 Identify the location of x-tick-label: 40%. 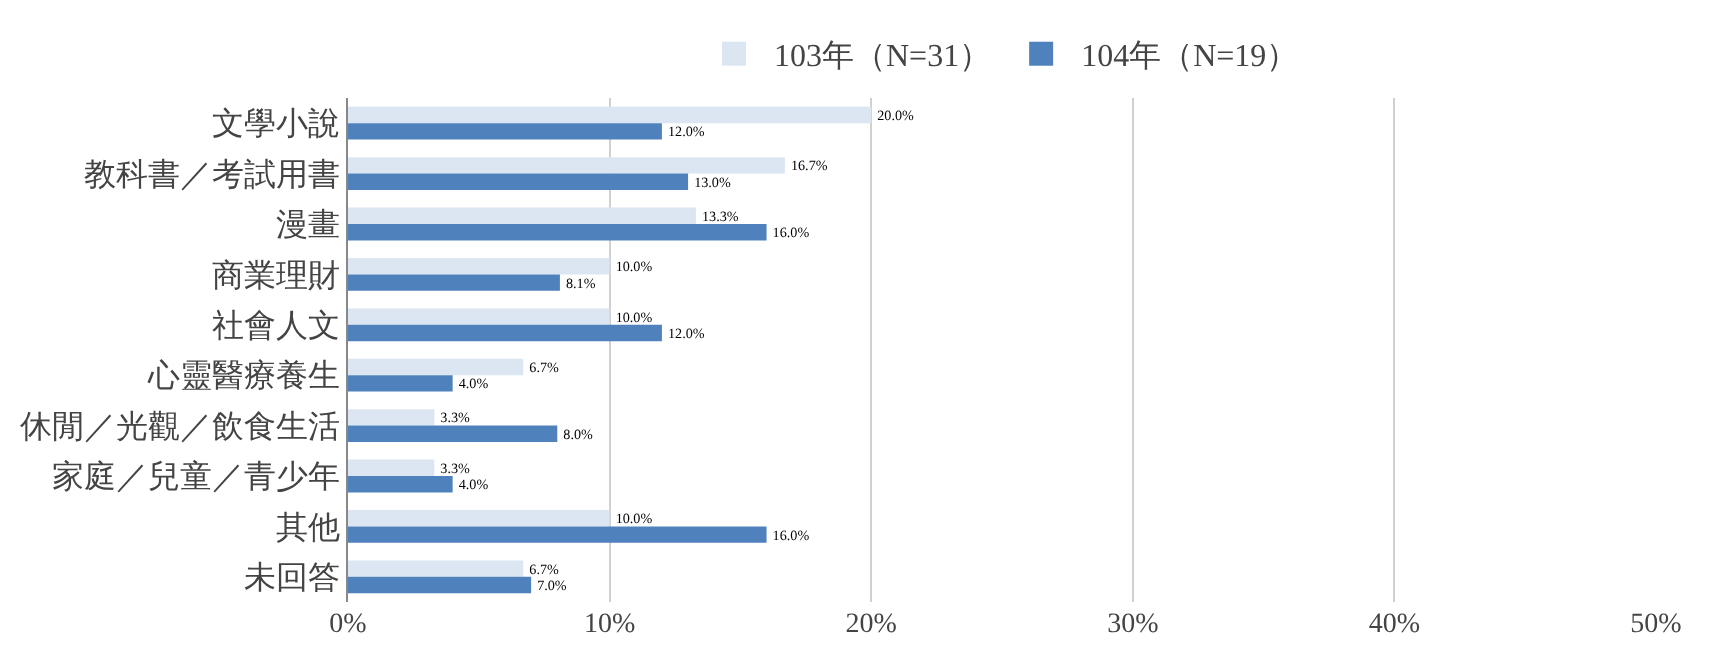
(1394, 625).